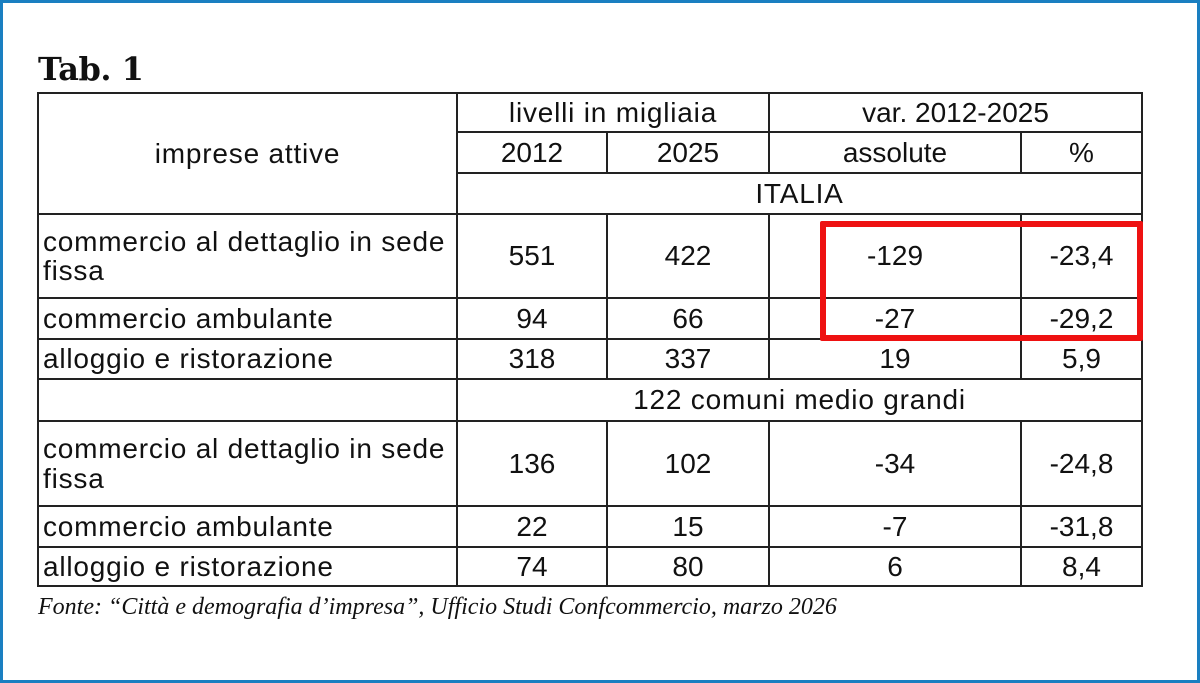  Describe the element at coordinates (688, 256) in the screenshot. I see `cell-2025: 422` at that location.